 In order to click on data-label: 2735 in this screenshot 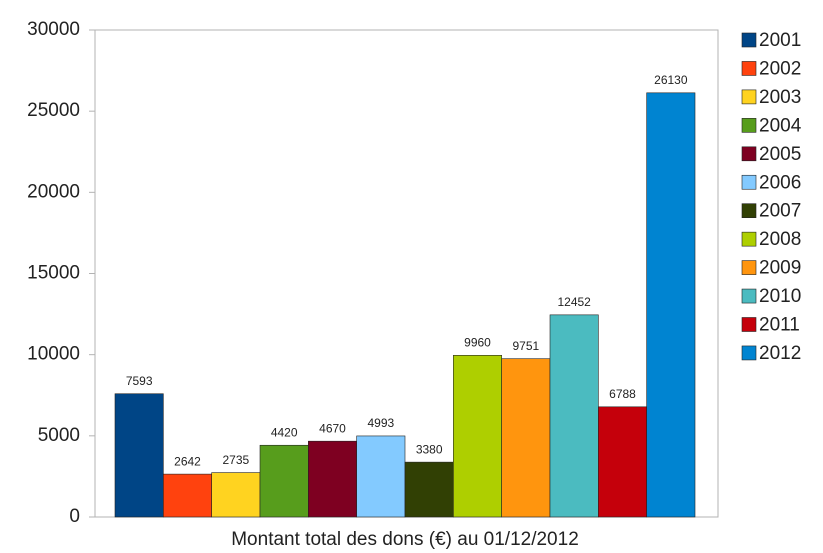, I will do `click(235, 460)`.